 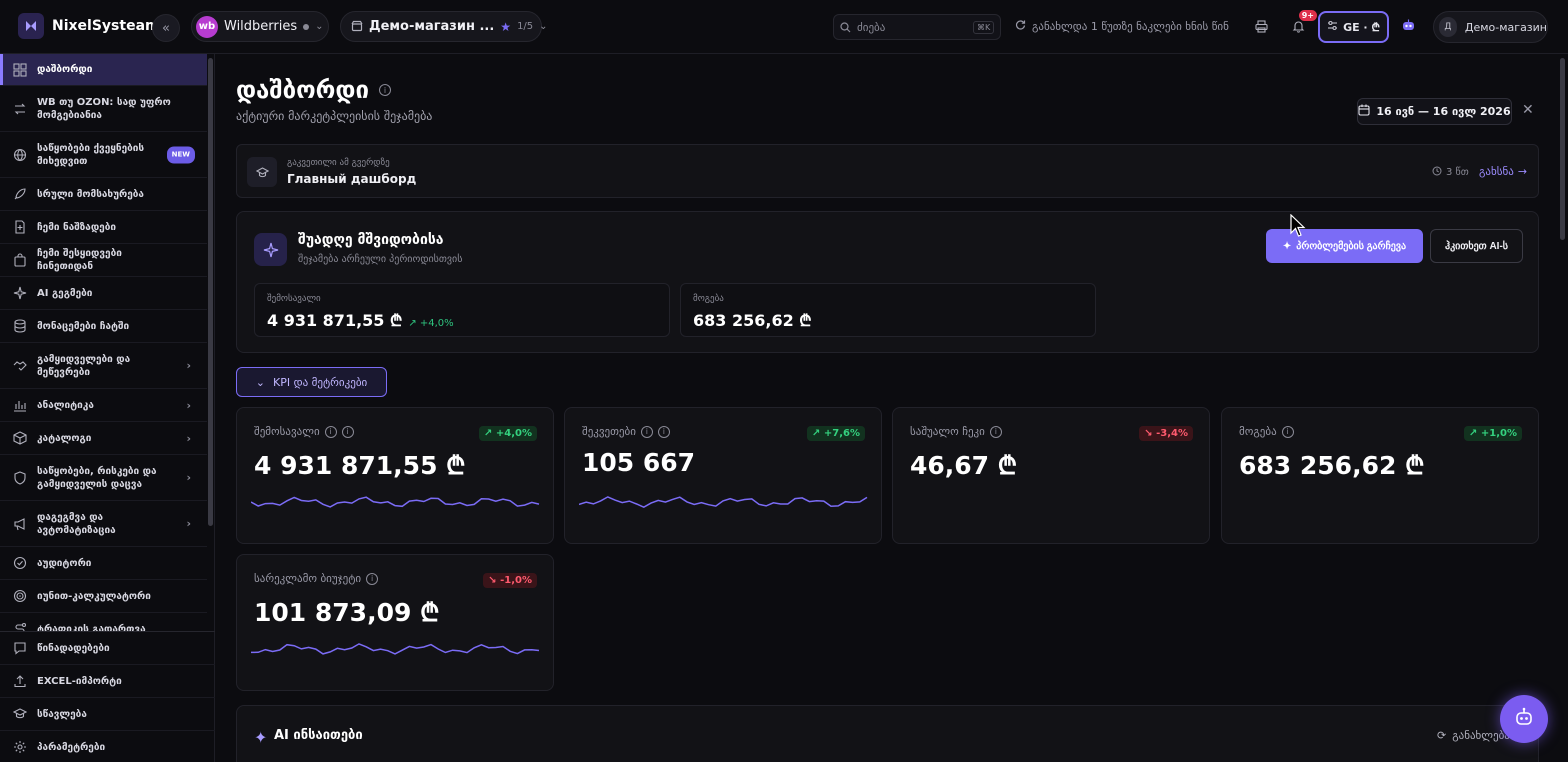 I want to click on sidebar-item-label: კატალოგი, so click(x=64, y=438).